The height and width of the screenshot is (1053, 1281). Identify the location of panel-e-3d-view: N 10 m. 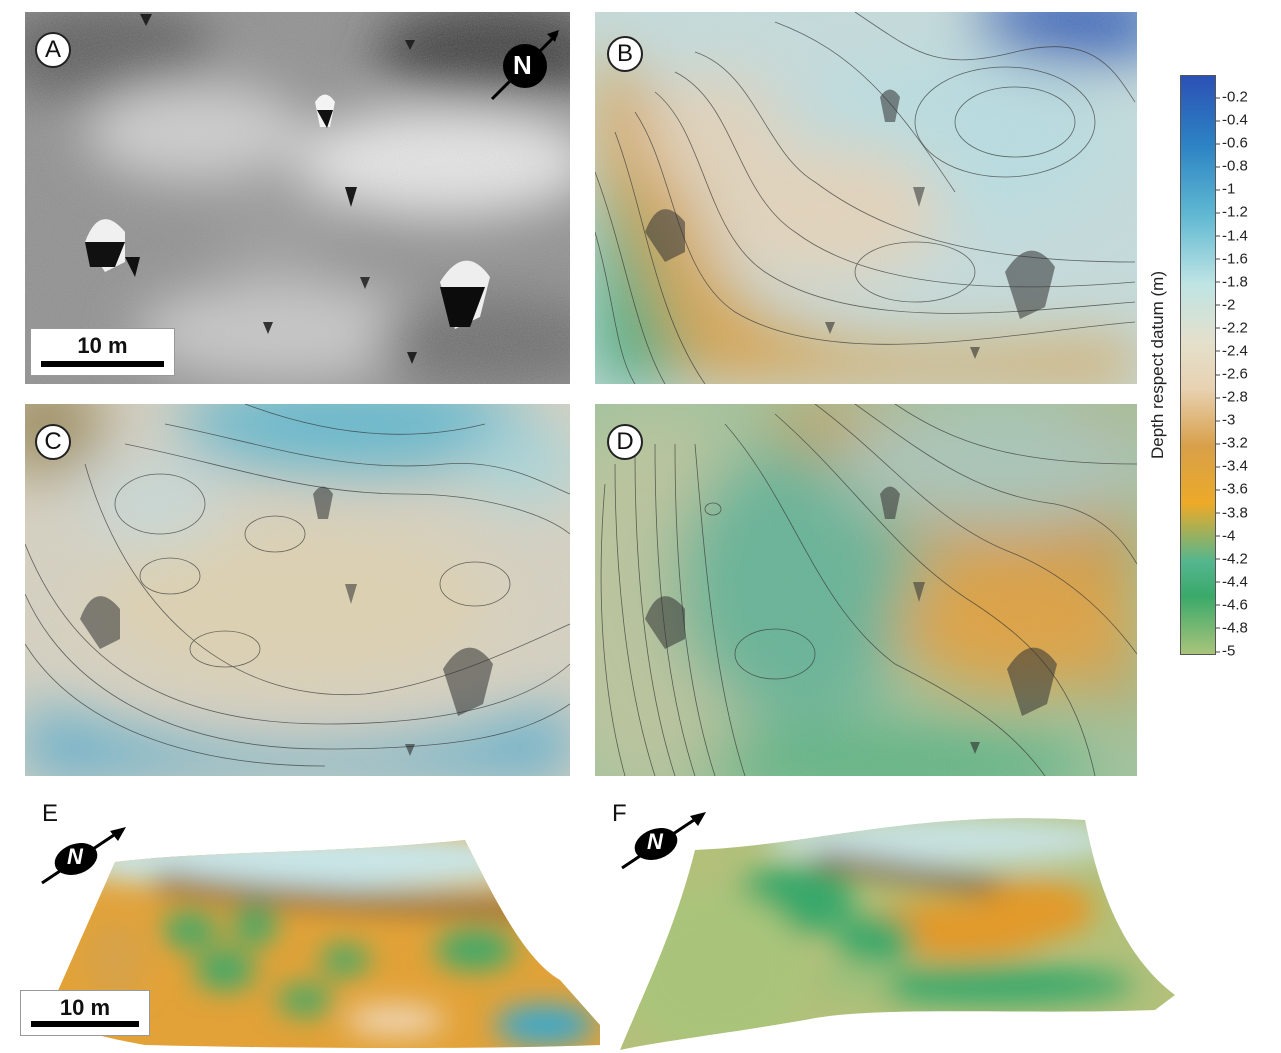
(307, 935).